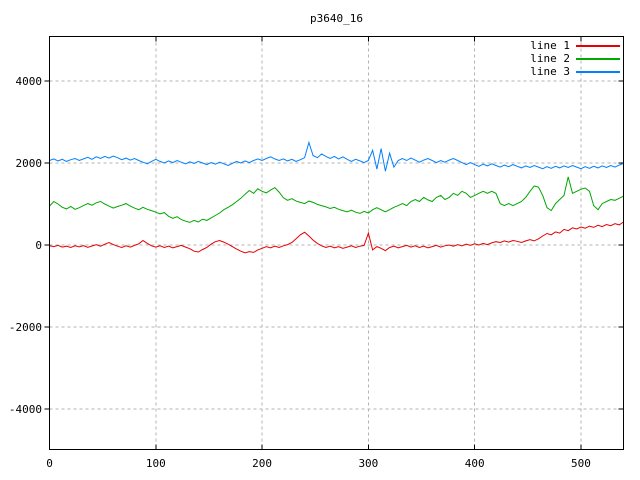  What do you see at coordinates (25, 409) in the screenshot?
I see `y-tick-label: -4000` at bounding box center [25, 409].